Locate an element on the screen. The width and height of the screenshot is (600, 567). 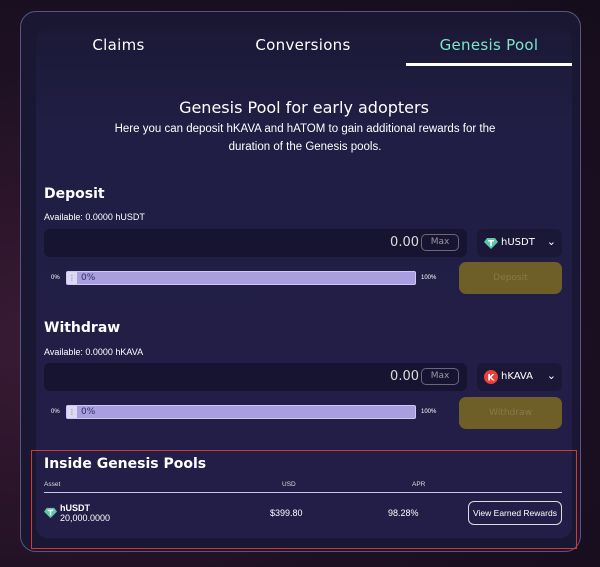
withdraw-slider-value: 0% is located at coordinates (88, 412).